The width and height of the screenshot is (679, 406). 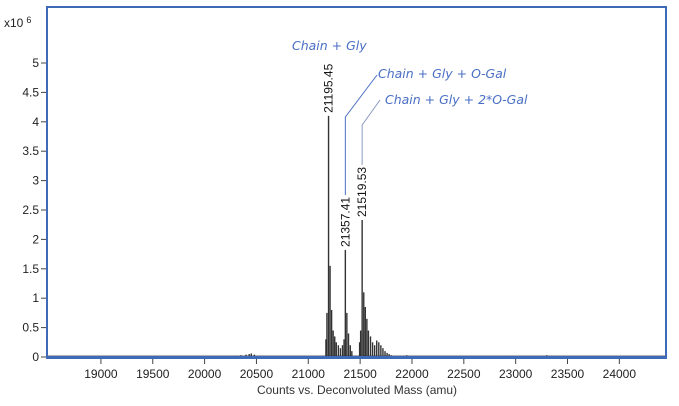 I want to click on x-tick-label: 20000, so click(x=205, y=374).